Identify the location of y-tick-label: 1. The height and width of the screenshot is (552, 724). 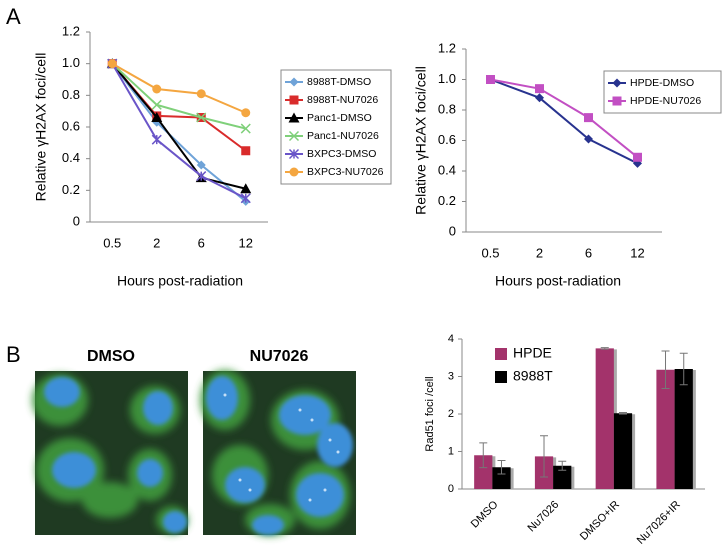
(451, 451).